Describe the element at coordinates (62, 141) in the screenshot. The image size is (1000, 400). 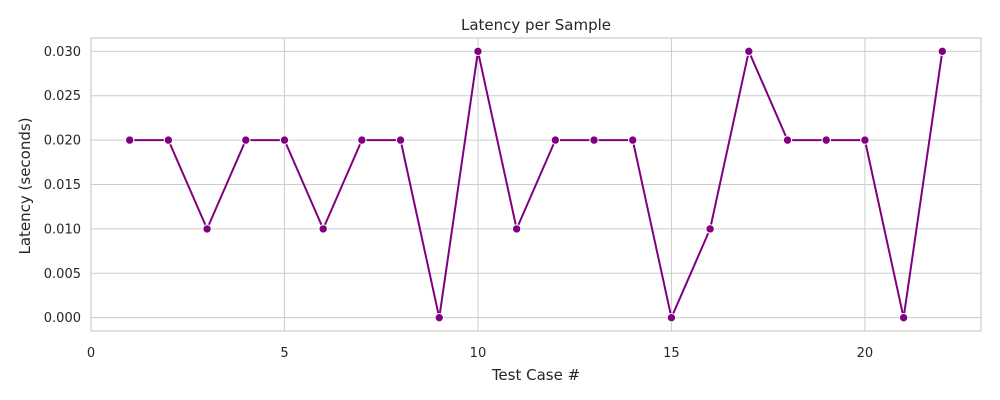
I see `y-tick-label: 0.020` at that location.